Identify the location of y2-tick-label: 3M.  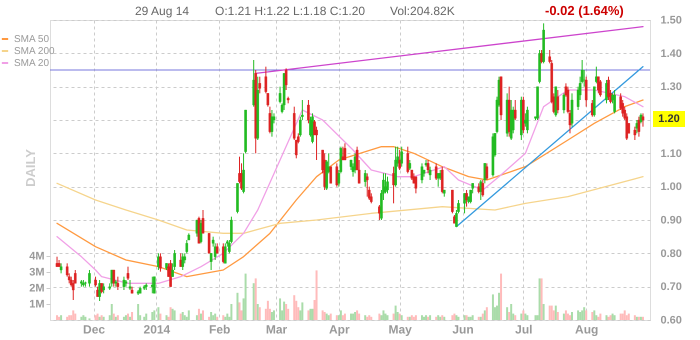
(36, 272).